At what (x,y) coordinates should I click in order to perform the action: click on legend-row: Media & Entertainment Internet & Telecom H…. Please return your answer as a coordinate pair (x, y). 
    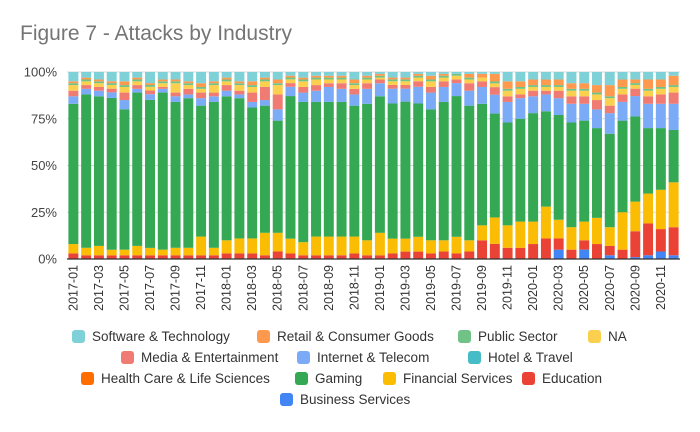
    Looking at the image, I should click on (355, 357).